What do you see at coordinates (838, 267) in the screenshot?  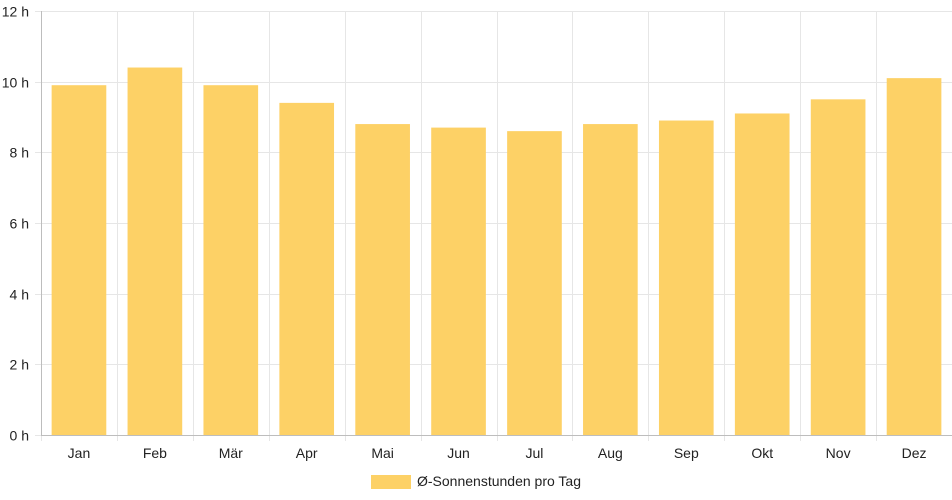 I see `bar-Nov` at bounding box center [838, 267].